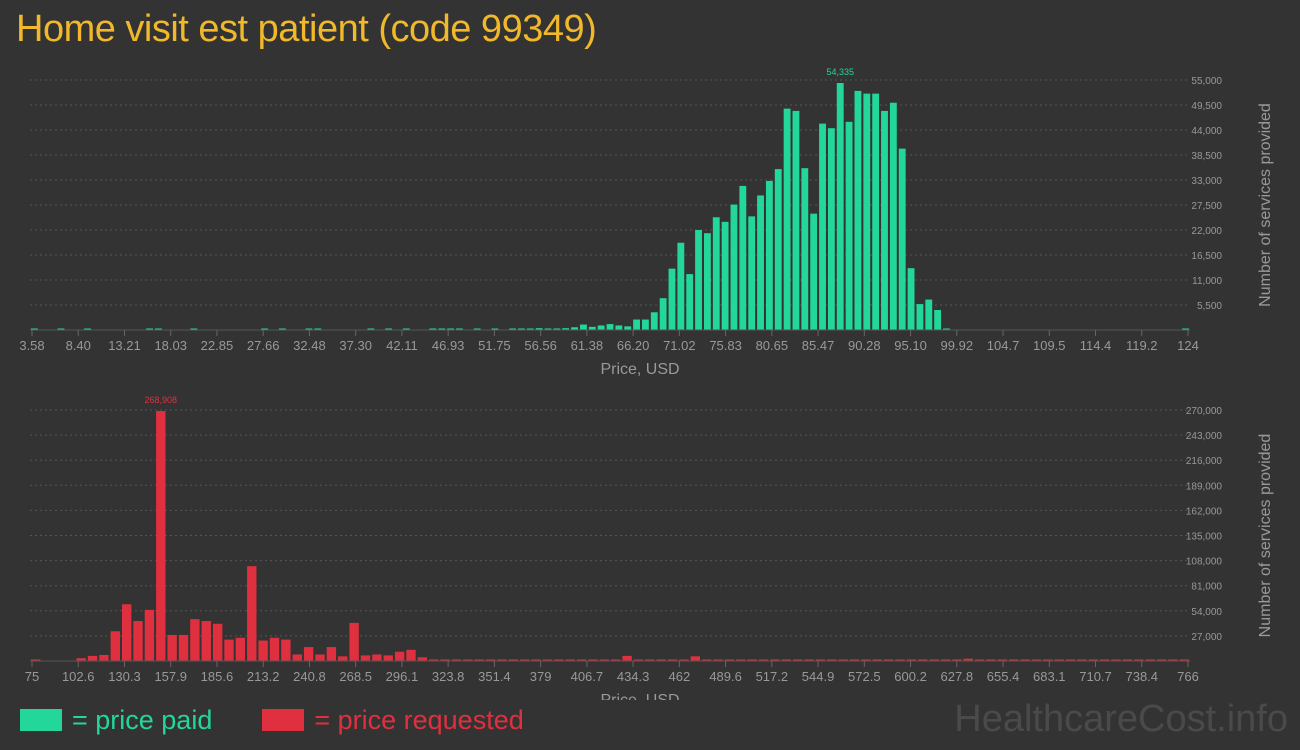  What do you see at coordinates (309, 676) in the screenshot?
I see `x-tick-label: 240.8` at bounding box center [309, 676].